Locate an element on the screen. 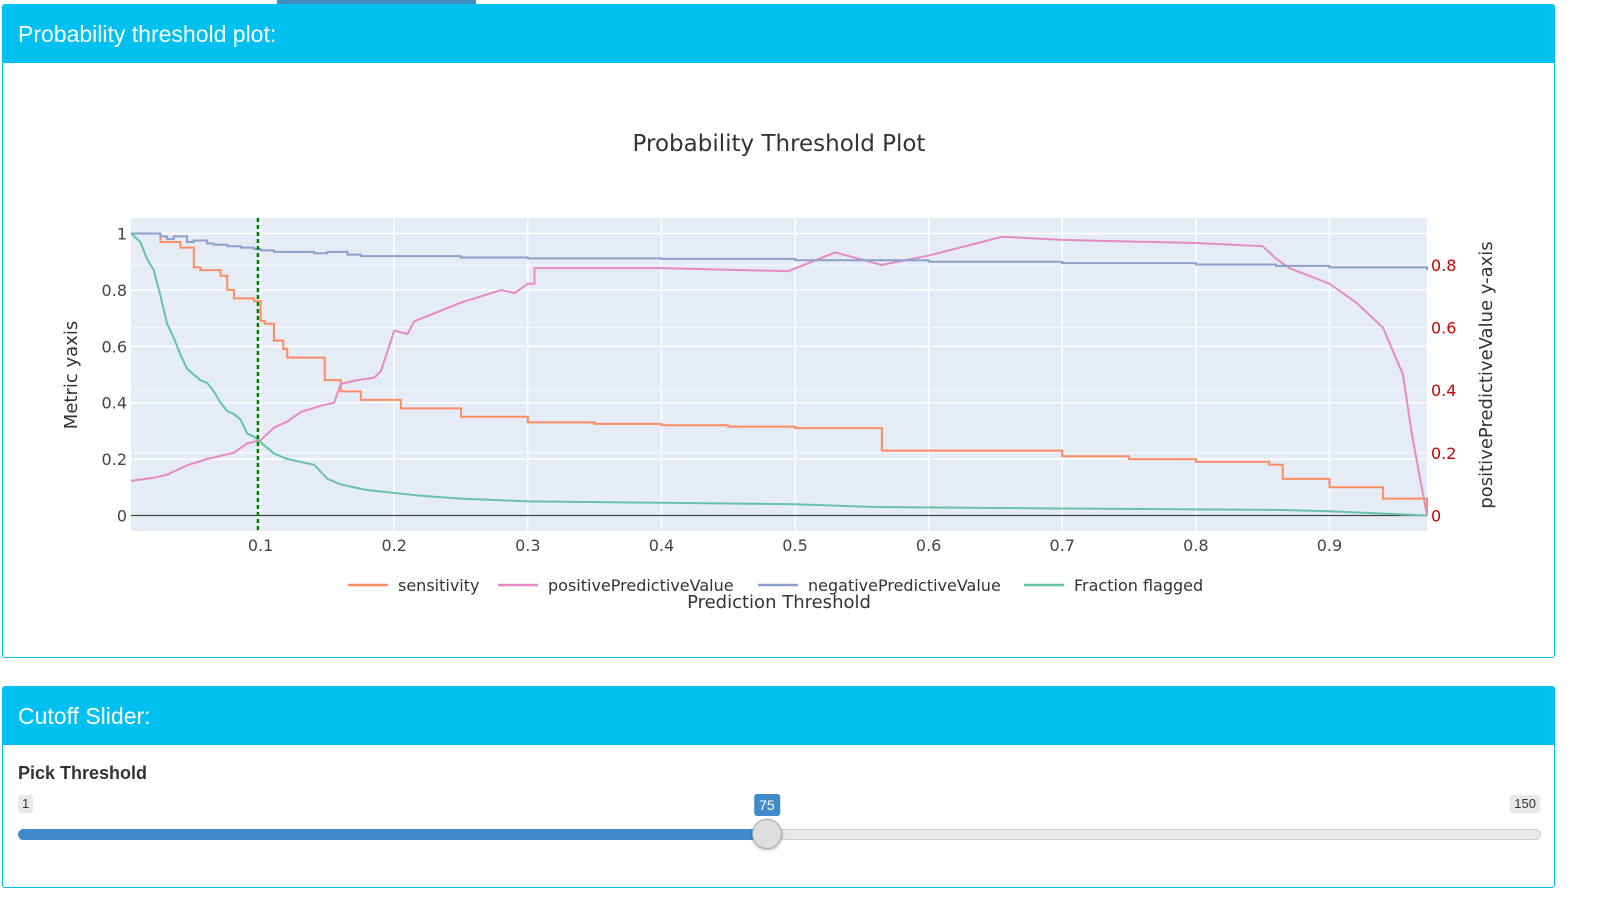 This screenshot has width=1600, height=918. y-tick-label: 1 is located at coordinates (122, 234).